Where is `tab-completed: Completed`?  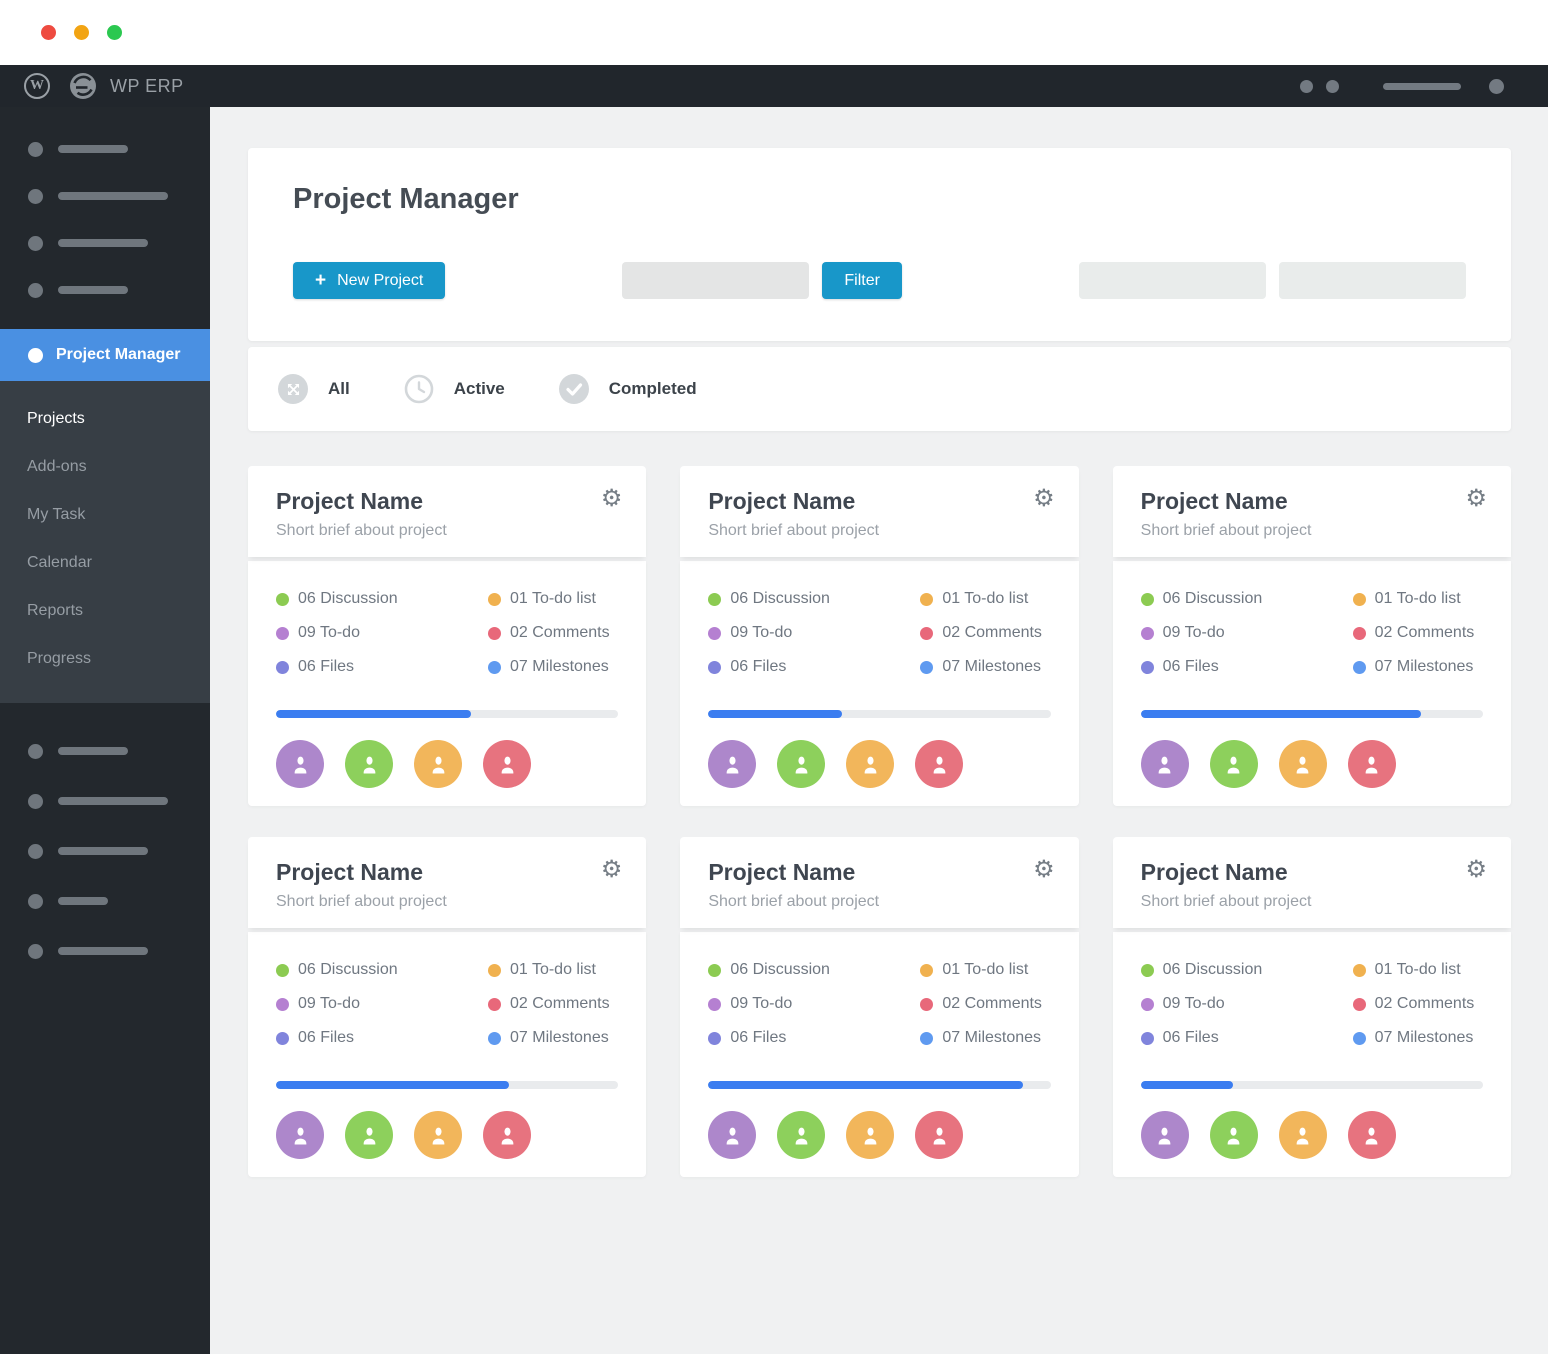
tab-completed: Completed is located at coordinates (627, 389).